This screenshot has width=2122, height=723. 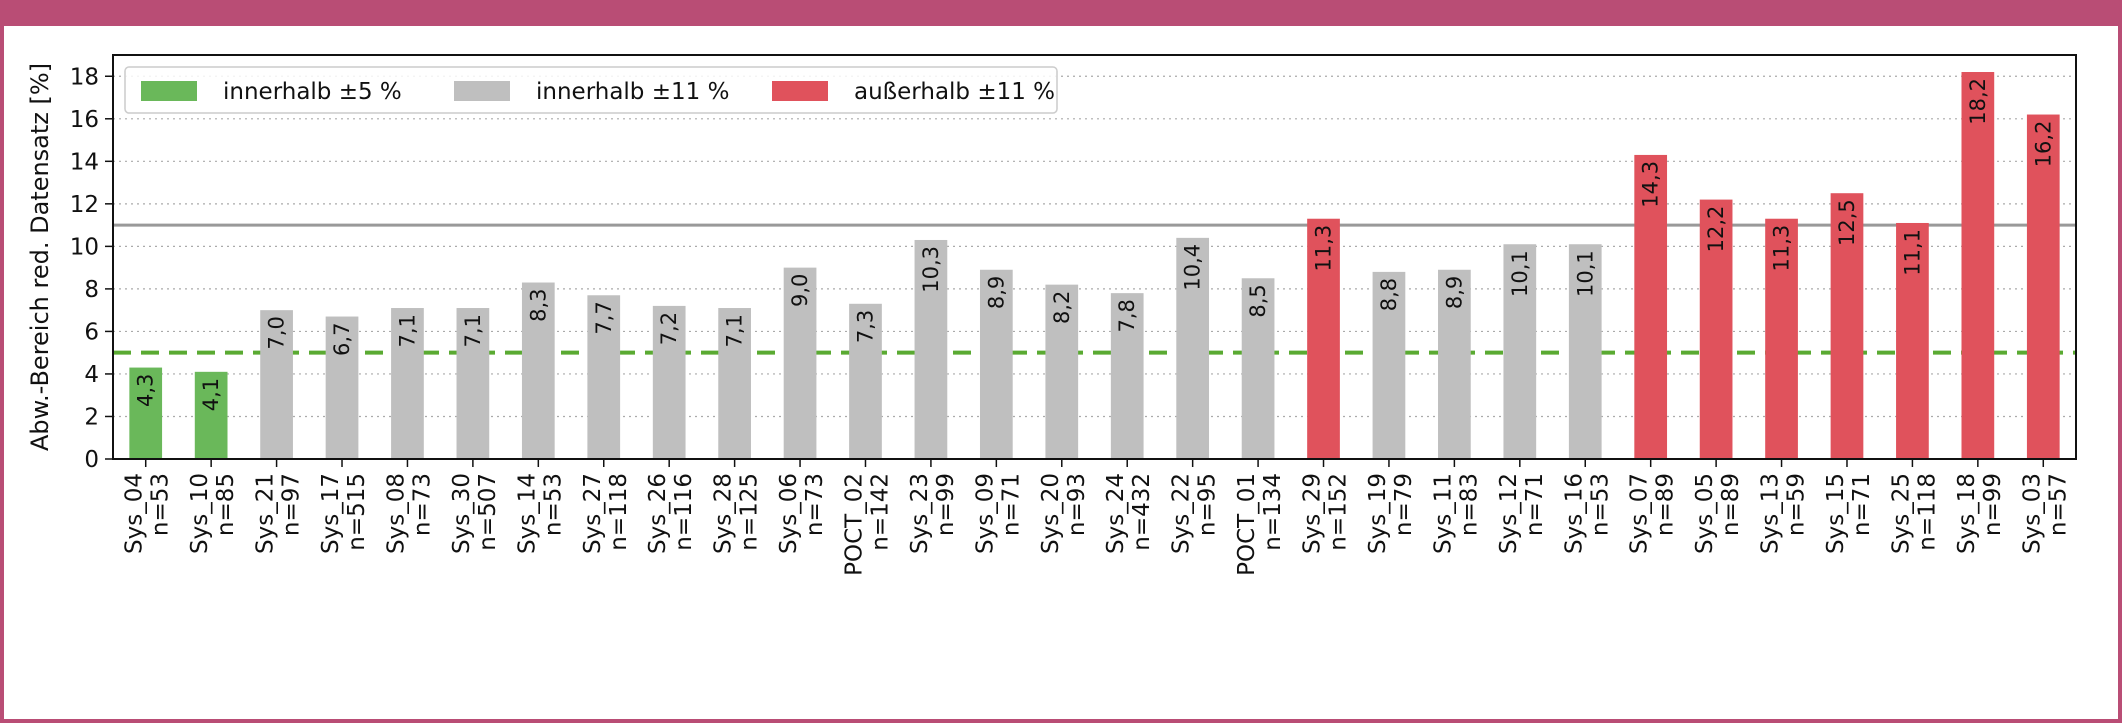 What do you see at coordinates (1051, 513) in the screenshot?
I see `x-tick-label-name: Sys_20` at bounding box center [1051, 513].